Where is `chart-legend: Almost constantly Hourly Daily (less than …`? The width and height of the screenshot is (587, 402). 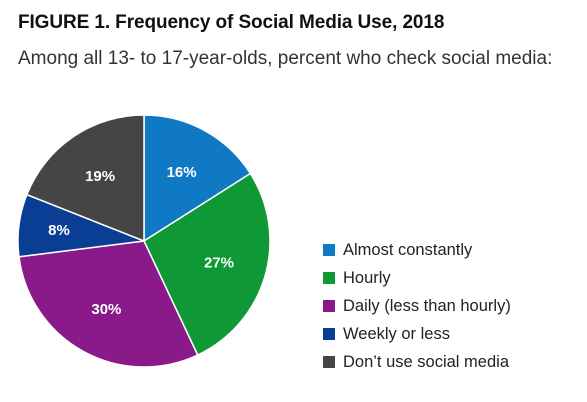
chart-legend: Almost constantly Hourly Daily (less than … is located at coordinates (417, 306).